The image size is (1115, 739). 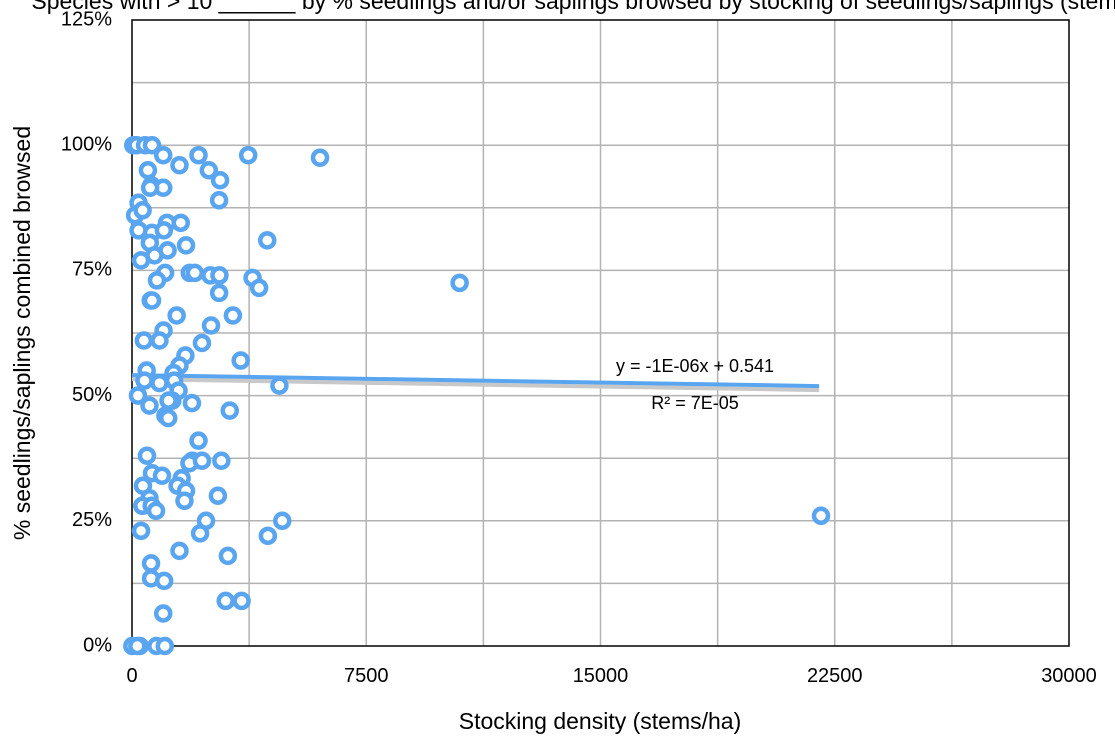 What do you see at coordinates (92, 270) in the screenshot?
I see `y-tick-label: 75%` at bounding box center [92, 270].